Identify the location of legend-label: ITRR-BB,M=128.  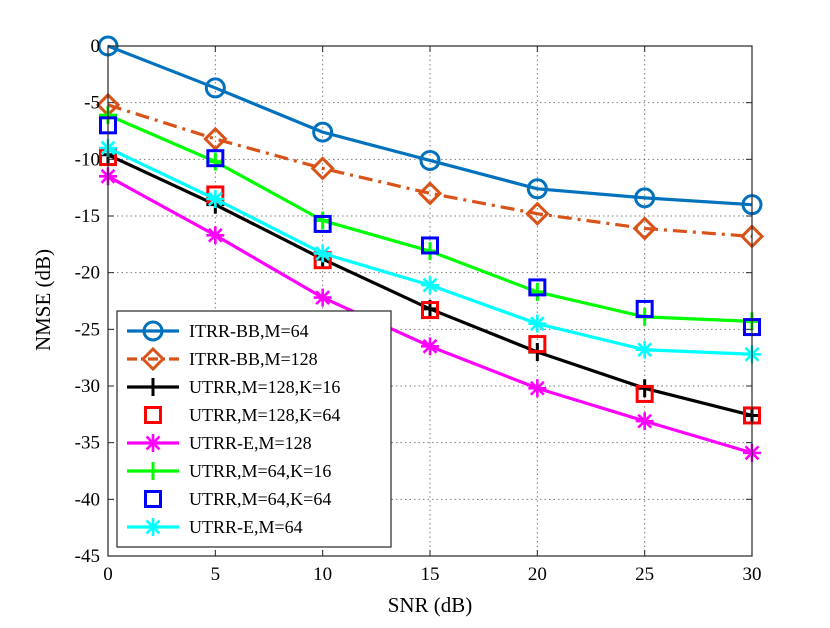
(253, 359).